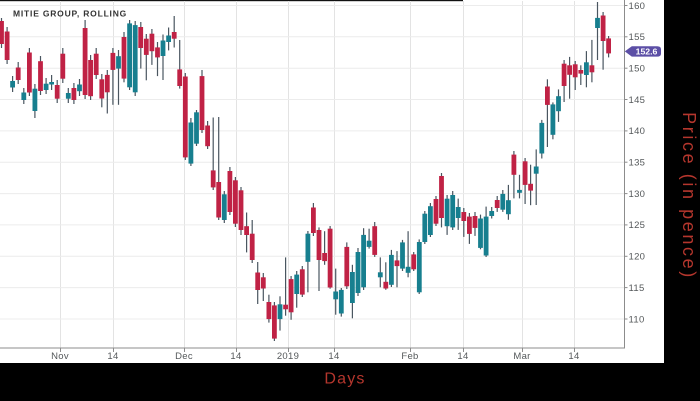 The image size is (700, 401). What do you see at coordinates (60, 356) in the screenshot?
I see `svg-text: Nov` at bounding box center [60, 356].